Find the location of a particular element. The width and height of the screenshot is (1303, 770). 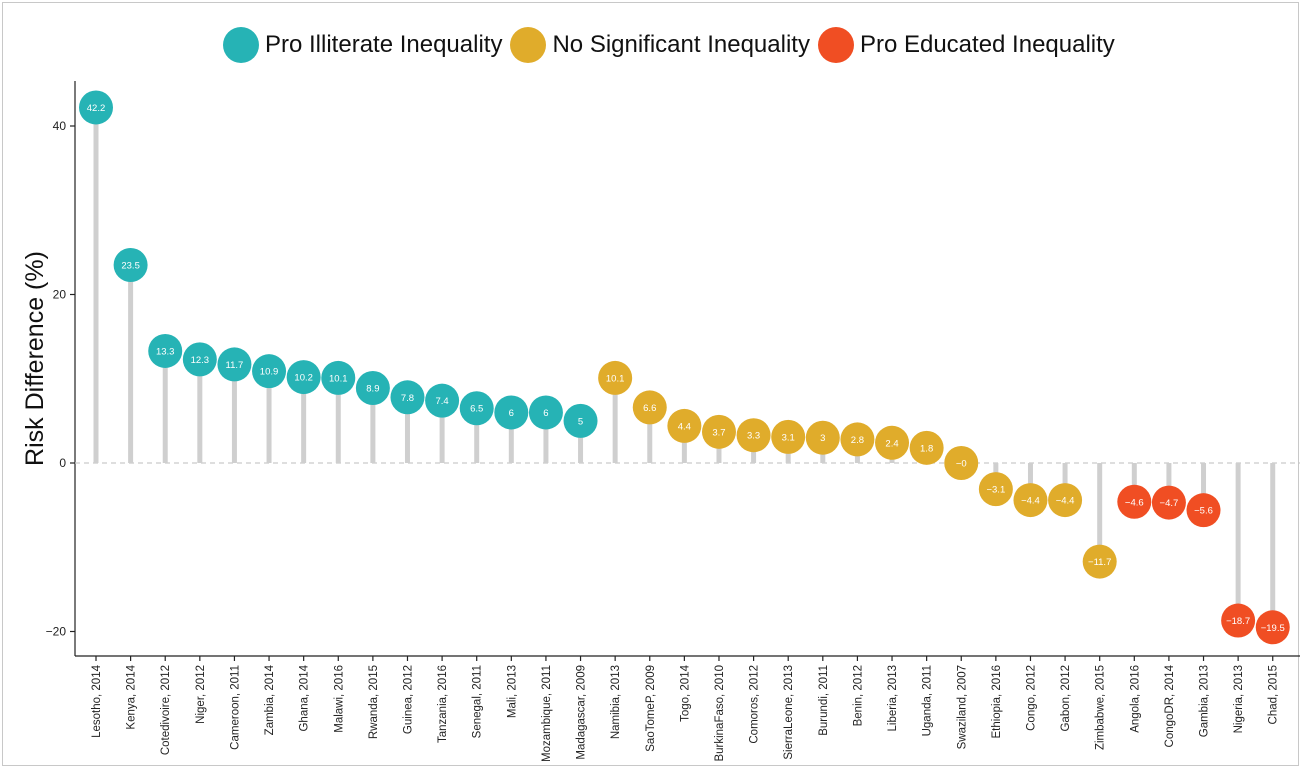

point-value-label: −5.6 is located at coordinates (1203, 511).